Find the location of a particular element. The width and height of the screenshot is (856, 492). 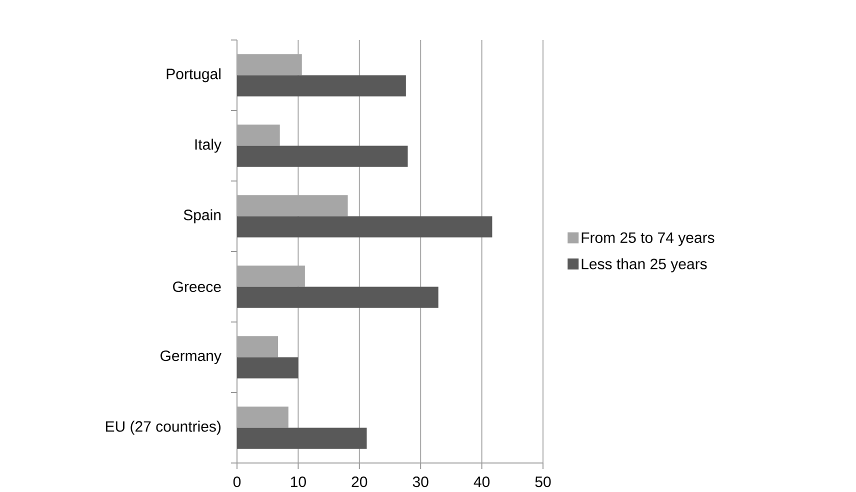

x-tick-label: 20 is located at coordinates (360, 482).